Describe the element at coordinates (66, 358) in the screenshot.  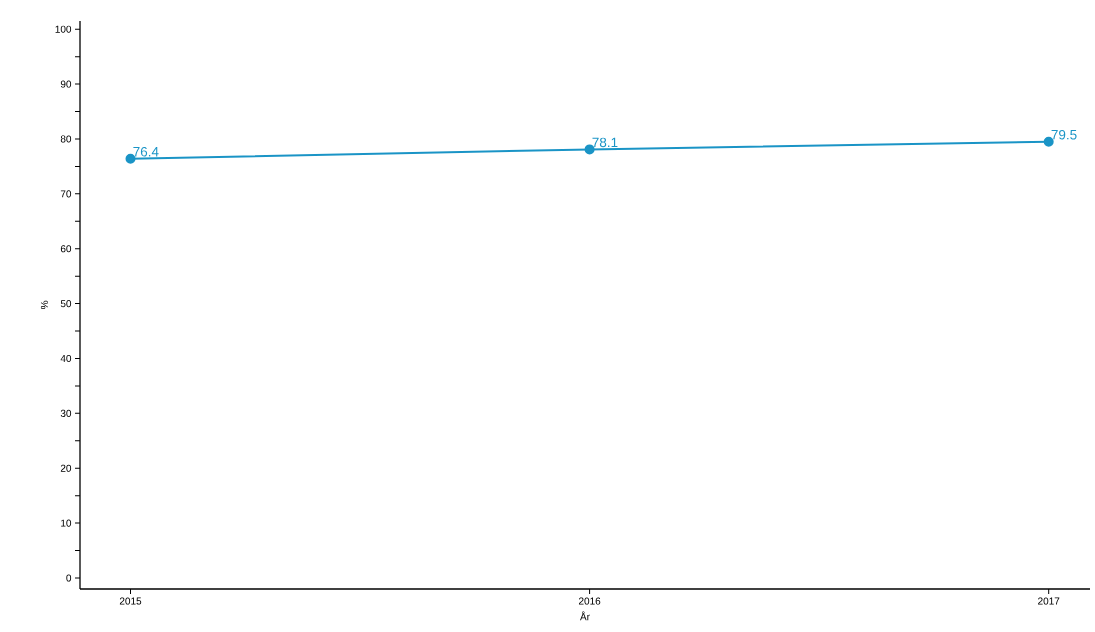
I see `y-tick-label: 40` at that location.